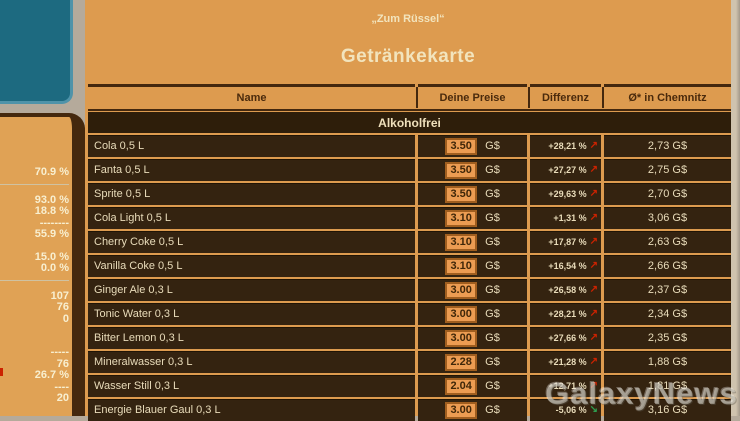  I want to click on difference-cell: +16,54 % ↗, so click(565, 266).